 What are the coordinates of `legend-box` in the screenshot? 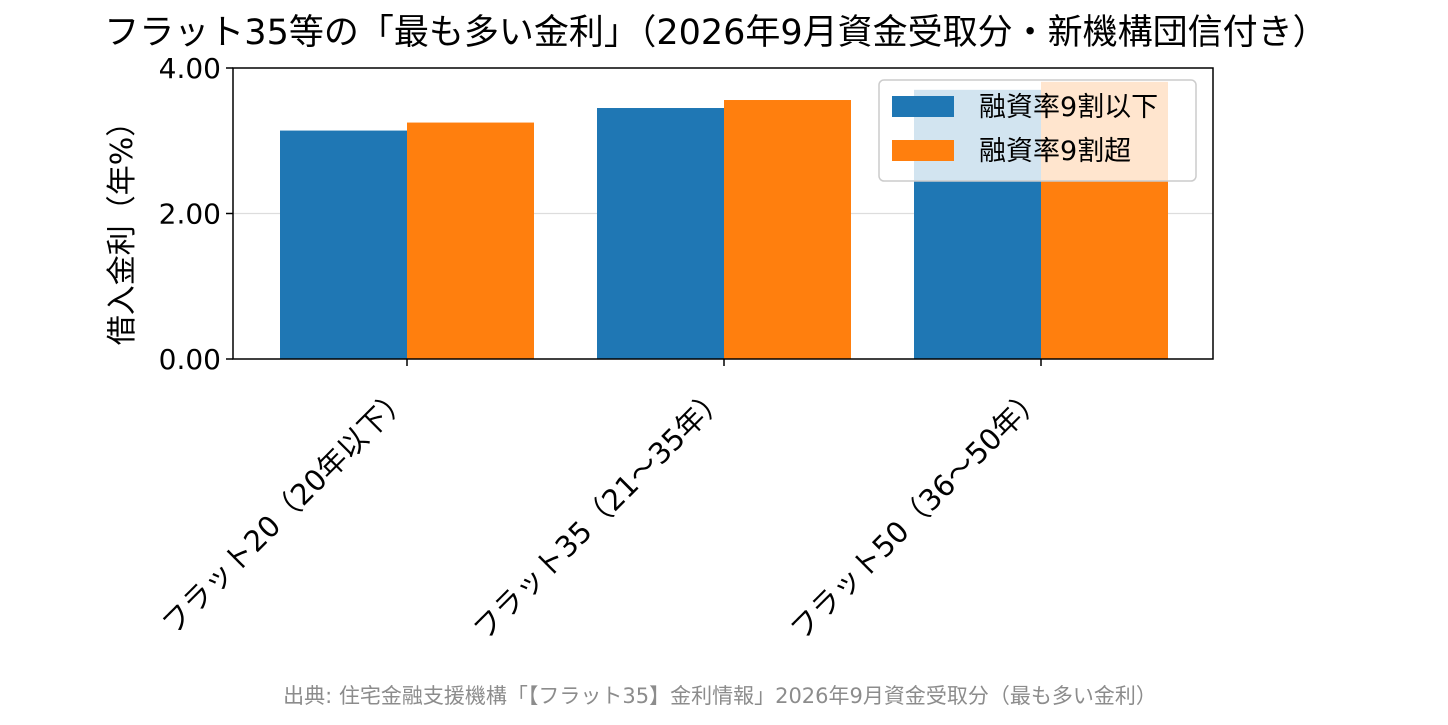 It's located at (1037, 130).